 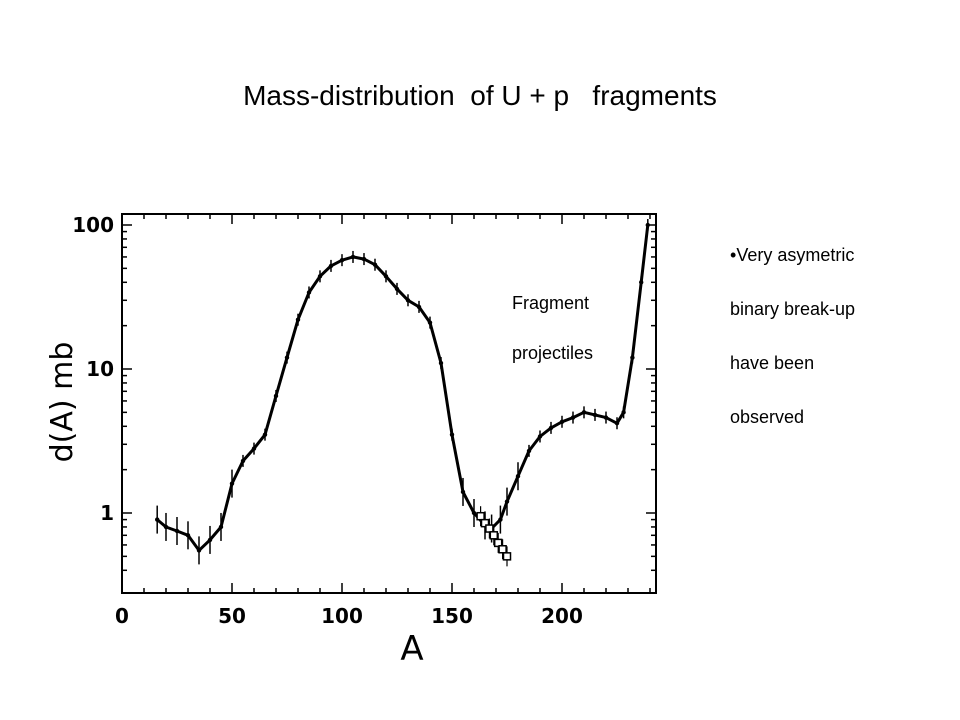 I want to click on x-tick-label: 150, so click(x=452, y=616).